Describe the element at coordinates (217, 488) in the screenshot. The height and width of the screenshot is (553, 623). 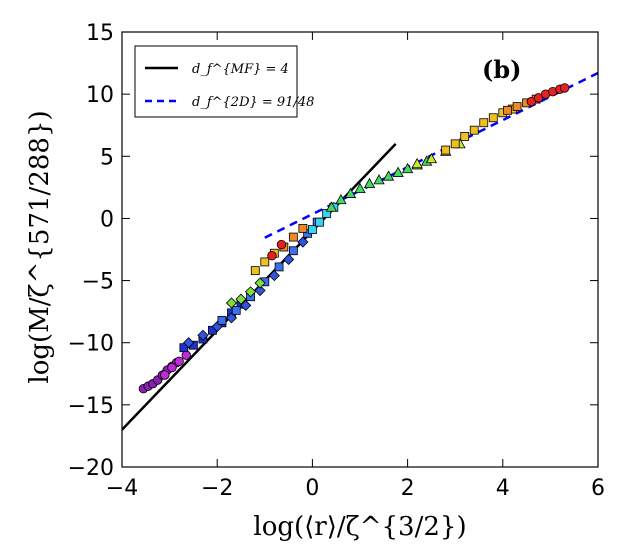
I see `x-tick-label: −2` at that location.